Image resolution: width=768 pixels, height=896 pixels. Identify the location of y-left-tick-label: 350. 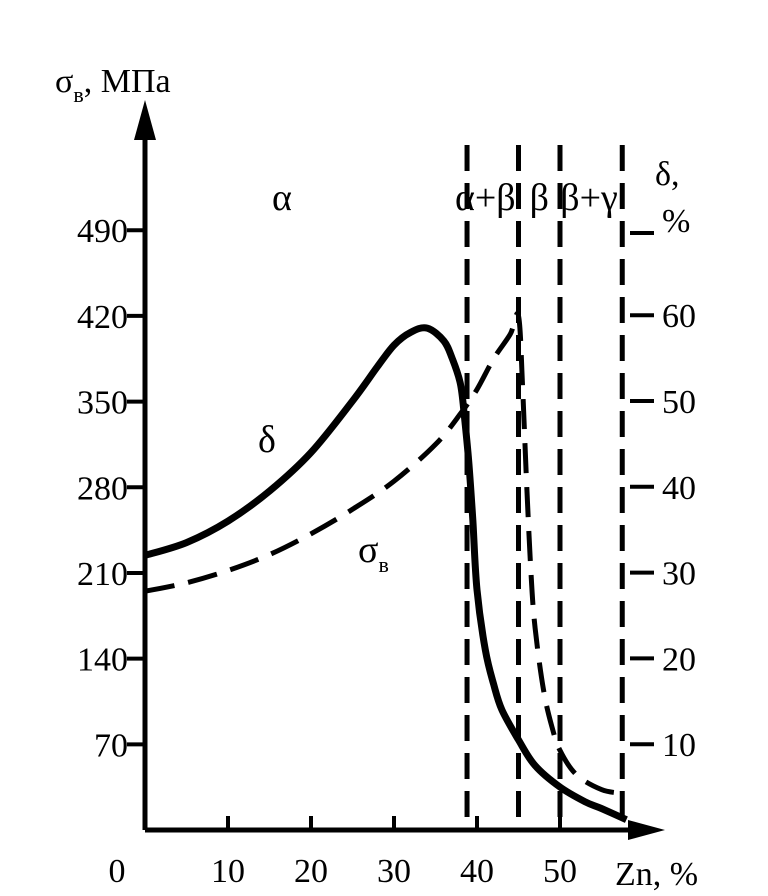
(102, 403).